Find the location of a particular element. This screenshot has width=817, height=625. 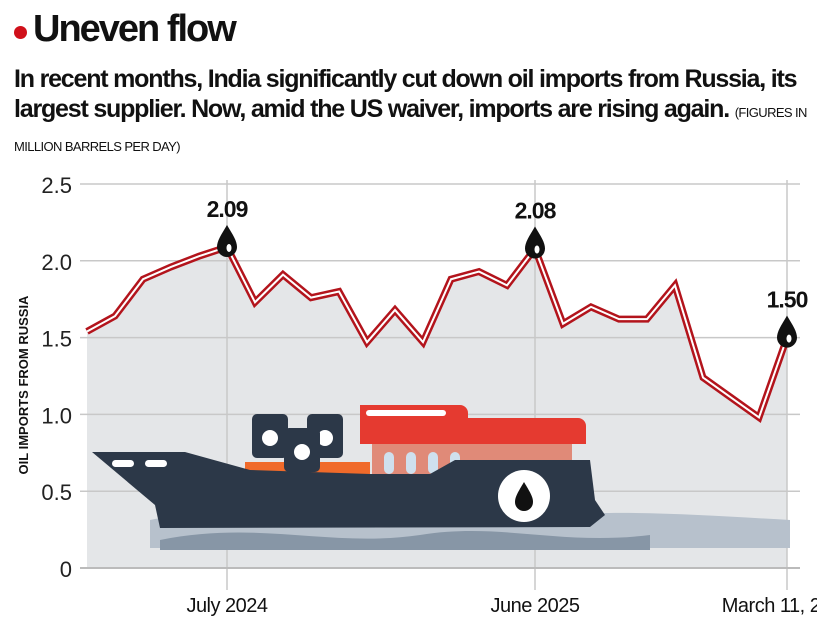

water-wave-front is located at coordinates (405, 540).